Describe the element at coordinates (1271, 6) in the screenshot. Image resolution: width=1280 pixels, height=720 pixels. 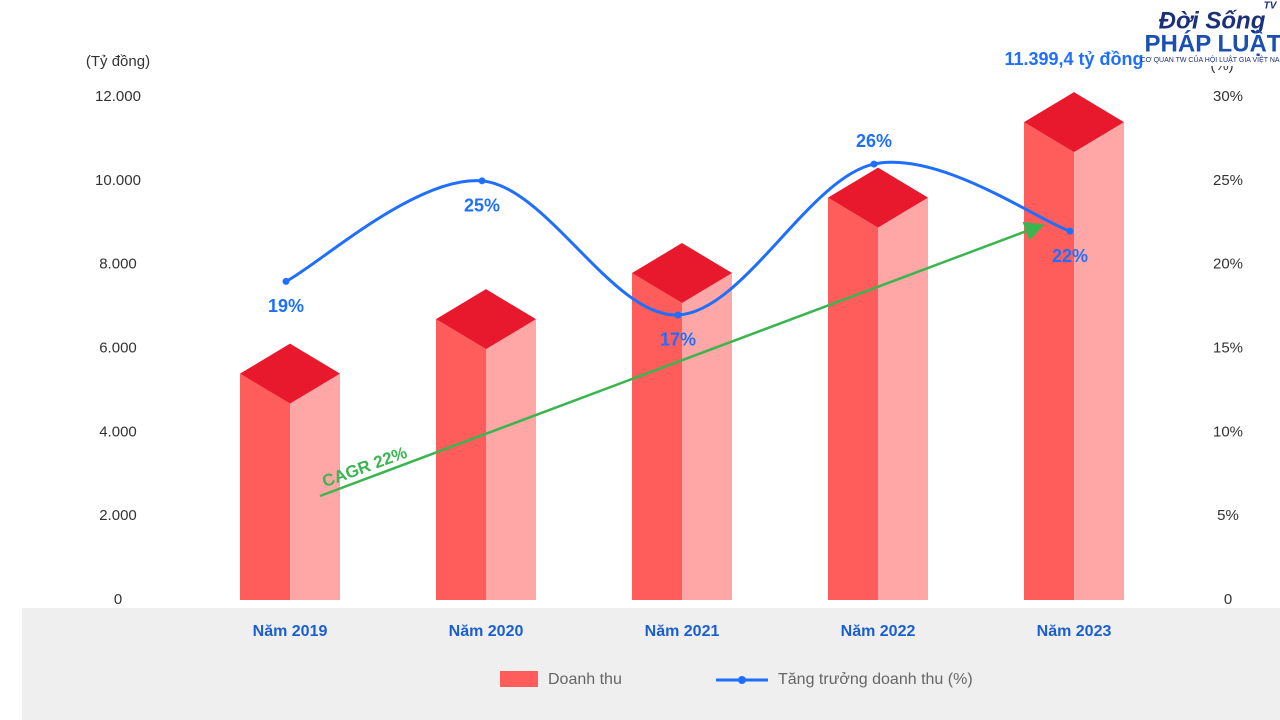
I see `logo-badge: TV` at that location.